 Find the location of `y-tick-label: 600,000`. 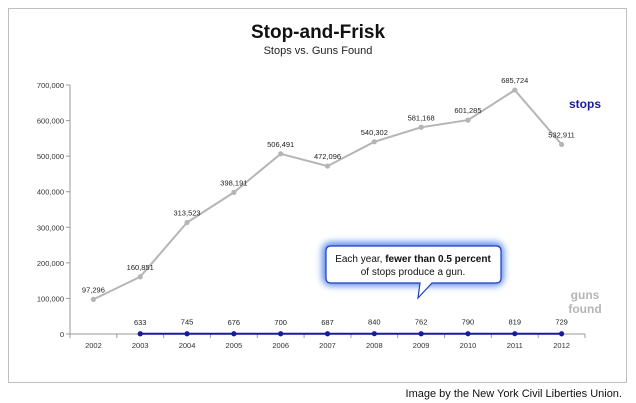

y-tick-label: 600,000 is located at coordinates (50, 121).